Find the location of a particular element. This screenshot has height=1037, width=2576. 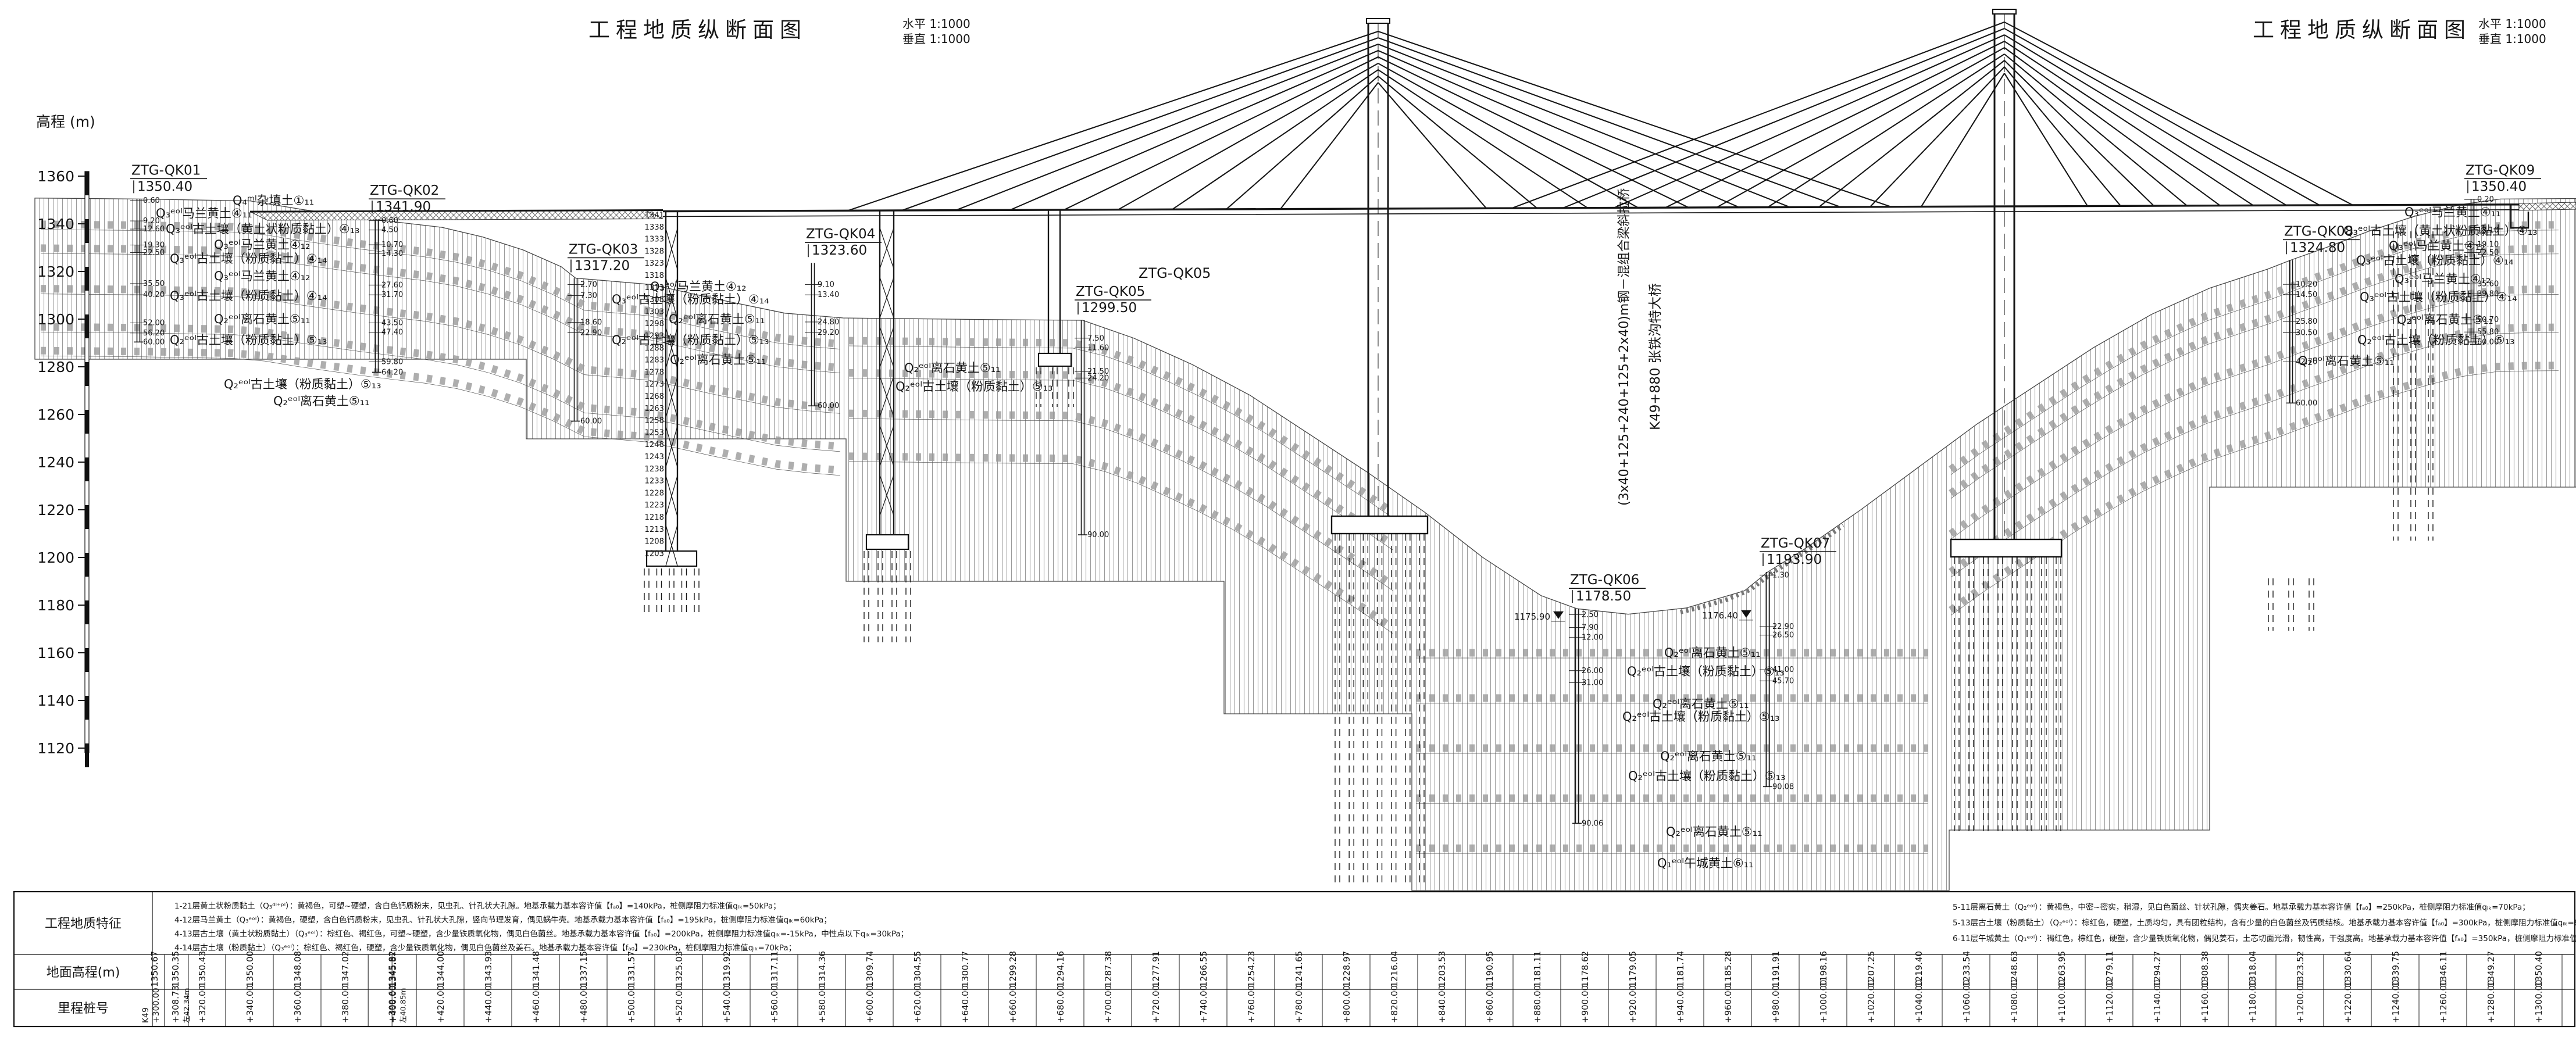

mileage-value: +600.00 is located at coordinates (870, 1004).